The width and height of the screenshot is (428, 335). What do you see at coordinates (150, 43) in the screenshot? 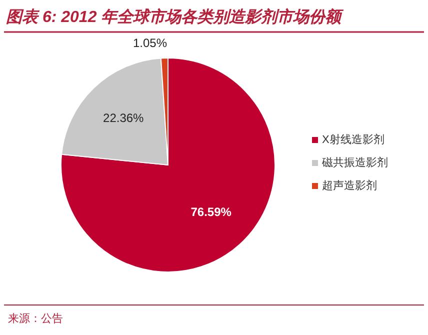
I see `data-label: 1.05%` at bounding box center [150, 43].